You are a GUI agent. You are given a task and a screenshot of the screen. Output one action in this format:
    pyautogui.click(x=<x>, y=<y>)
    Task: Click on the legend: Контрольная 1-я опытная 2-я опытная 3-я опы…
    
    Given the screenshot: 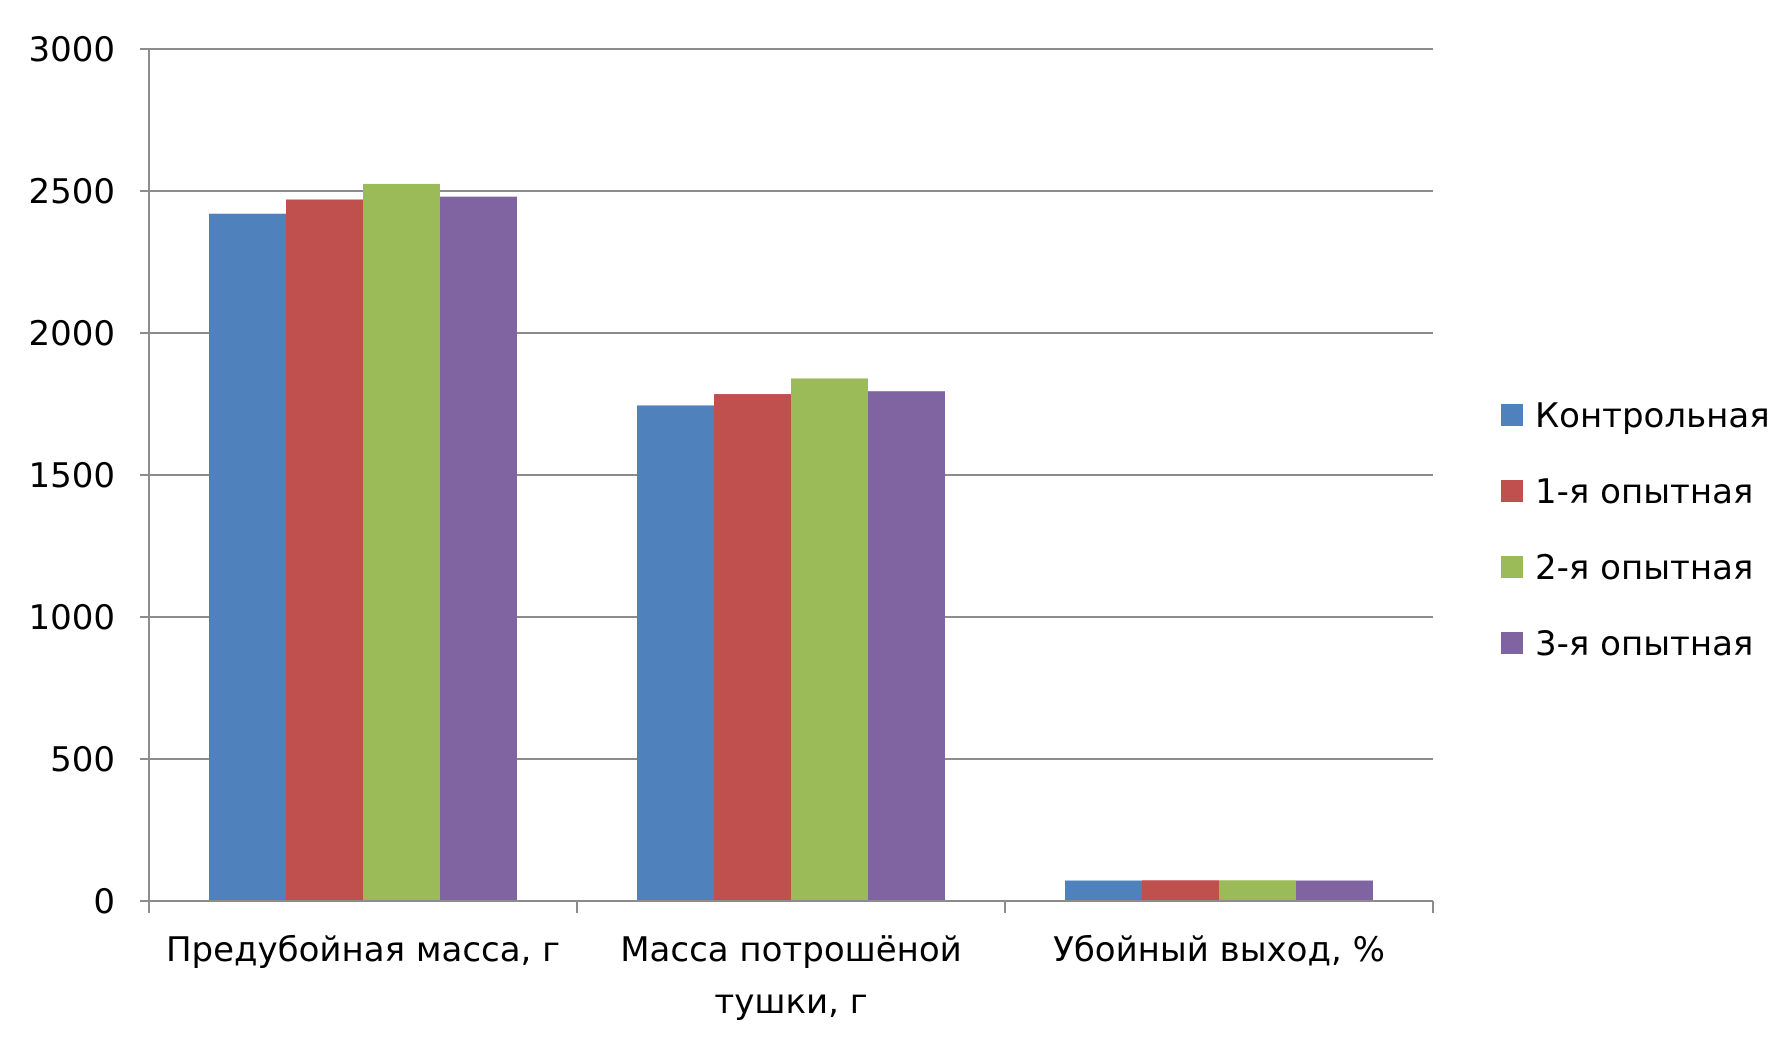 What is the action you would take?
    pyautogui.click(x=1635, y=530)
    